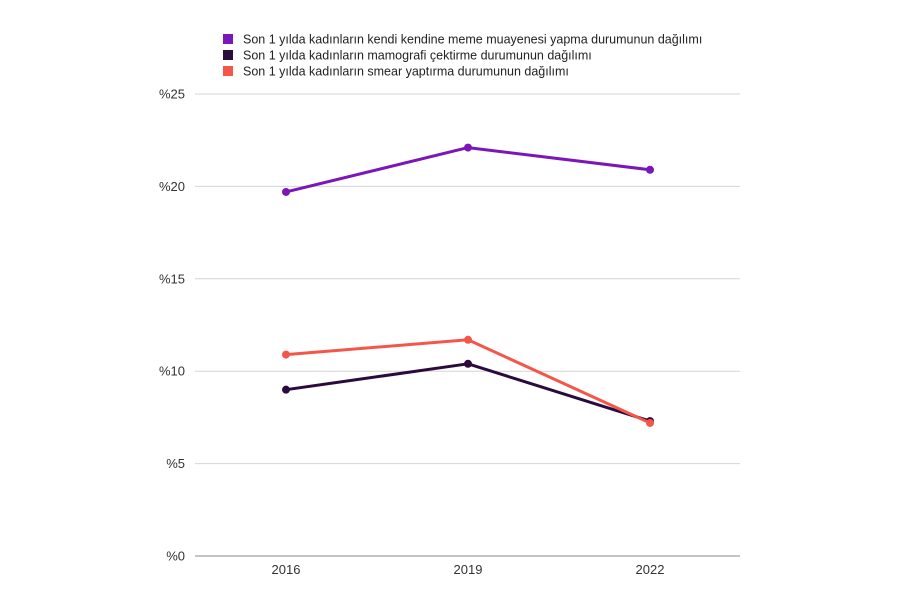 The height and width of the screenshot is (600, 900). I want to click on y-tick-label: %10, so click(172, 371).